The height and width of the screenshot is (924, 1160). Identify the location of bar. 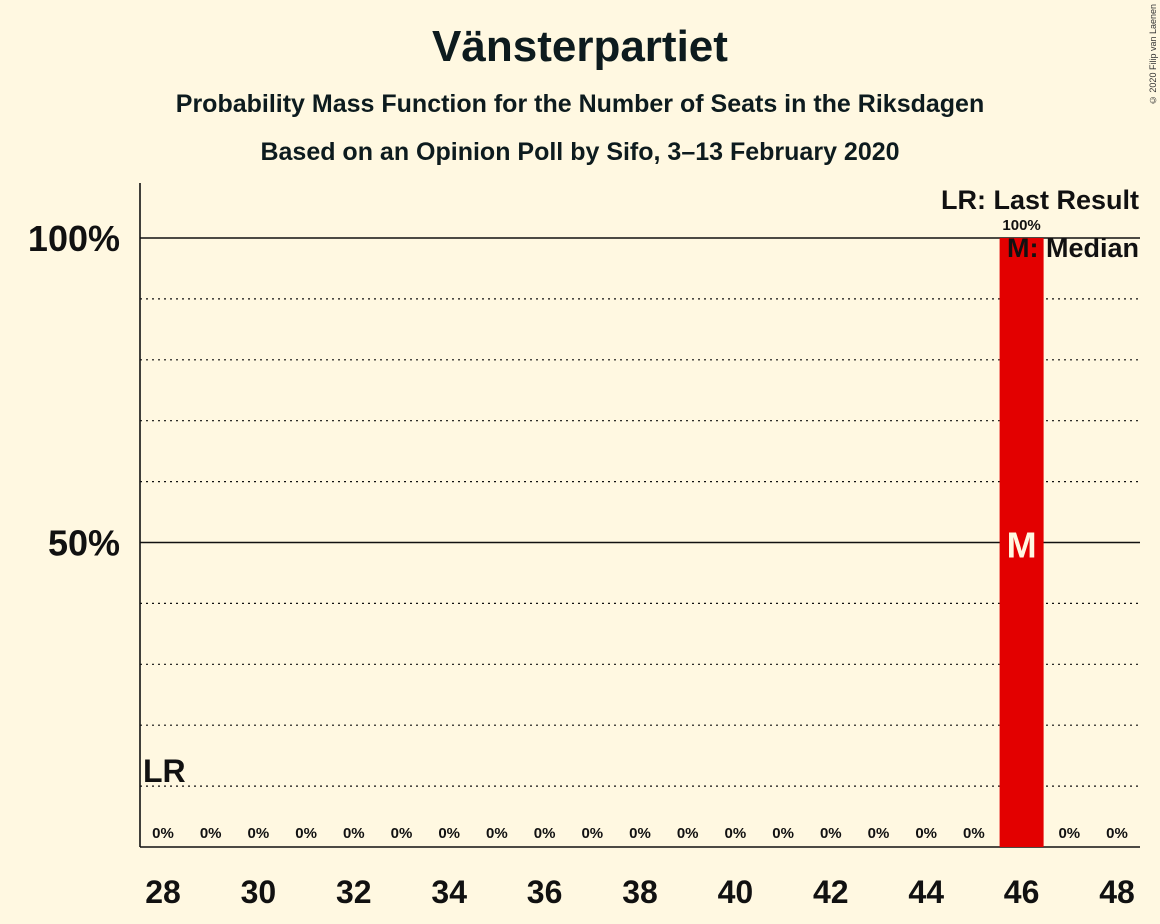
(1021, 542).